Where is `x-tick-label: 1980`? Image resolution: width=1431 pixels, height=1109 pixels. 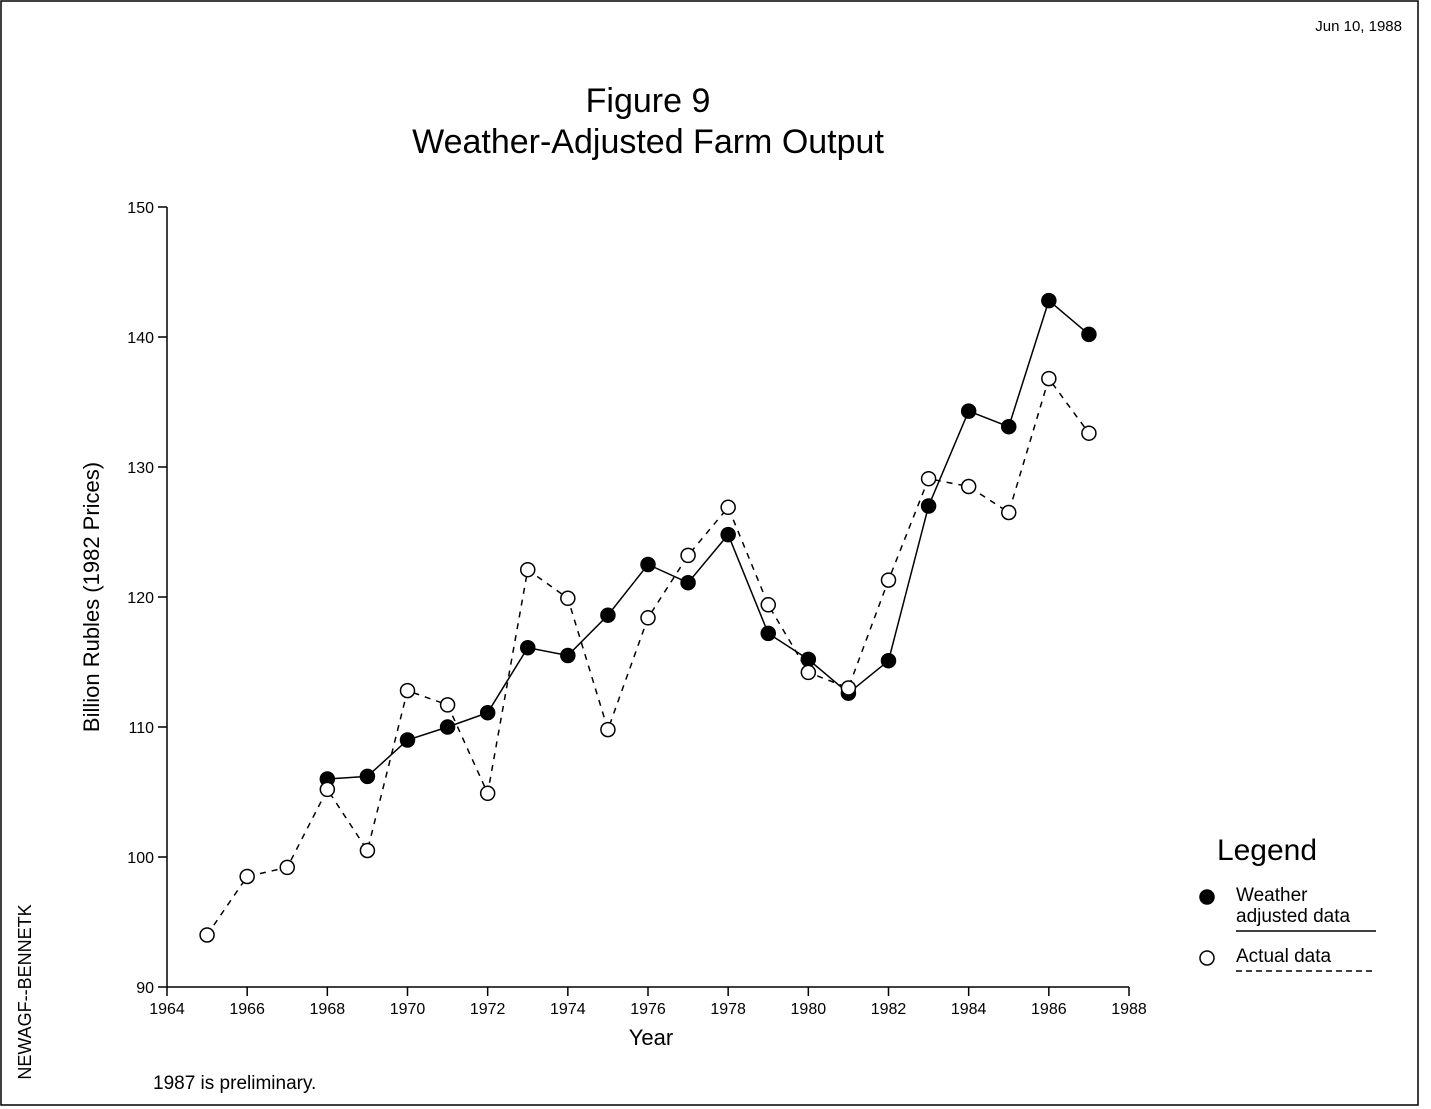
x-tick-label: 1980 is located at coordinates (809, 1009).